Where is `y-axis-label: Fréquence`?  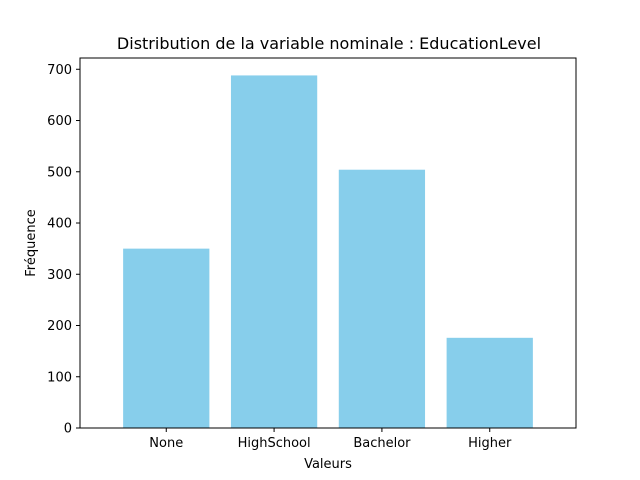 y-axis-label: Fréquence is located at coordinates (31, 242).